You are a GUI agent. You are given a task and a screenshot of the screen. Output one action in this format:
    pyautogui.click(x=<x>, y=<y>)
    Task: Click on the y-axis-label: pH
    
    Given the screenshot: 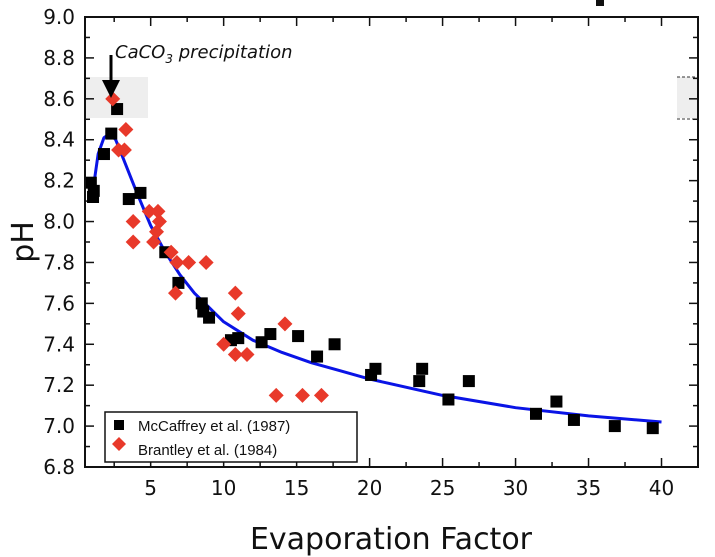 What is the action you would take?
    pyautogui.click(x=23, y=242)
    